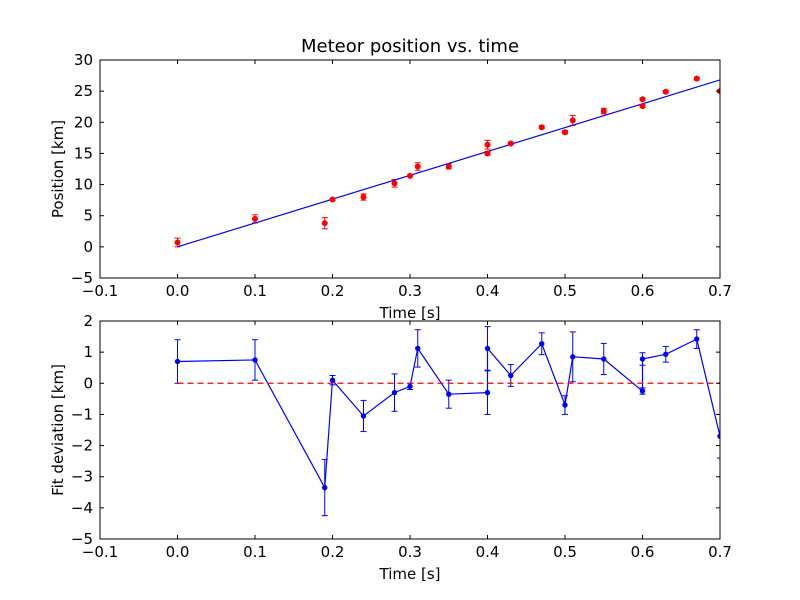 Image resolution: width=800 pixels, height=600 pixels. What do you see at coordinates (82, 446) in the screenshot?
I see `y-tick-label: −2` at bounding box center [82, 446].